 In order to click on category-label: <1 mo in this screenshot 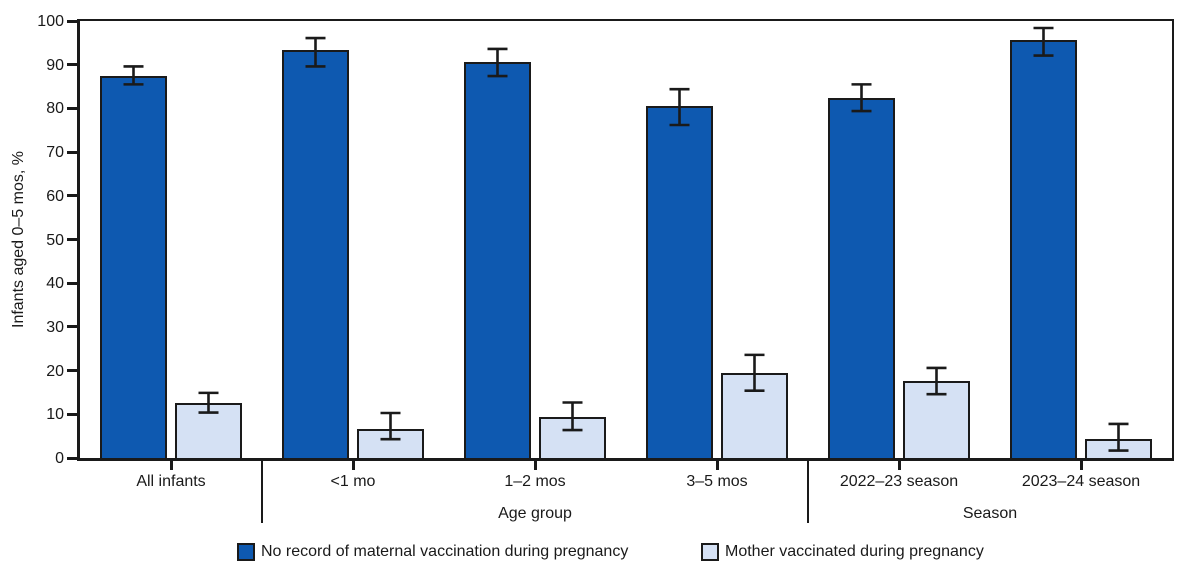, I will do `click(353, 481)`.